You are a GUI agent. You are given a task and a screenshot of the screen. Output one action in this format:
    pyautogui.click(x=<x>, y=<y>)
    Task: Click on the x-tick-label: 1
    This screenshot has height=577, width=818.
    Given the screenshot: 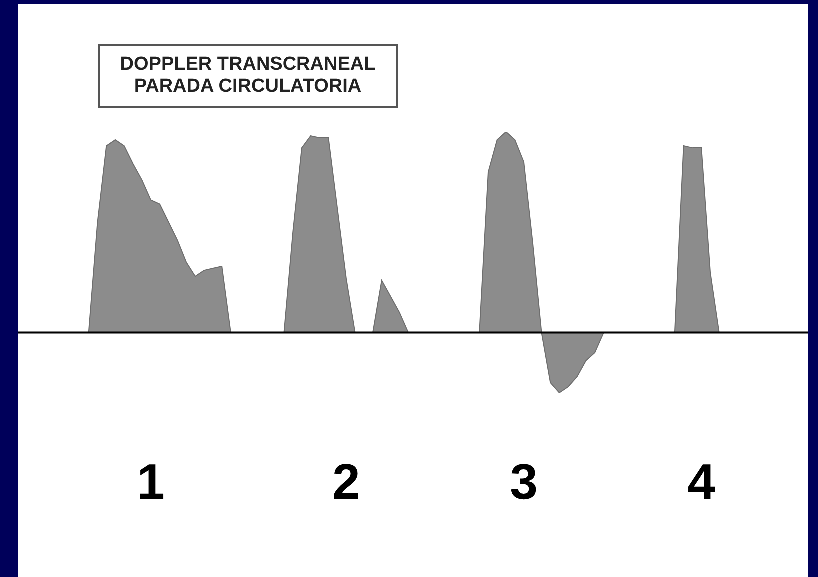 What is the action you would take?
    pyautogui.click(x=151, y=482)
    